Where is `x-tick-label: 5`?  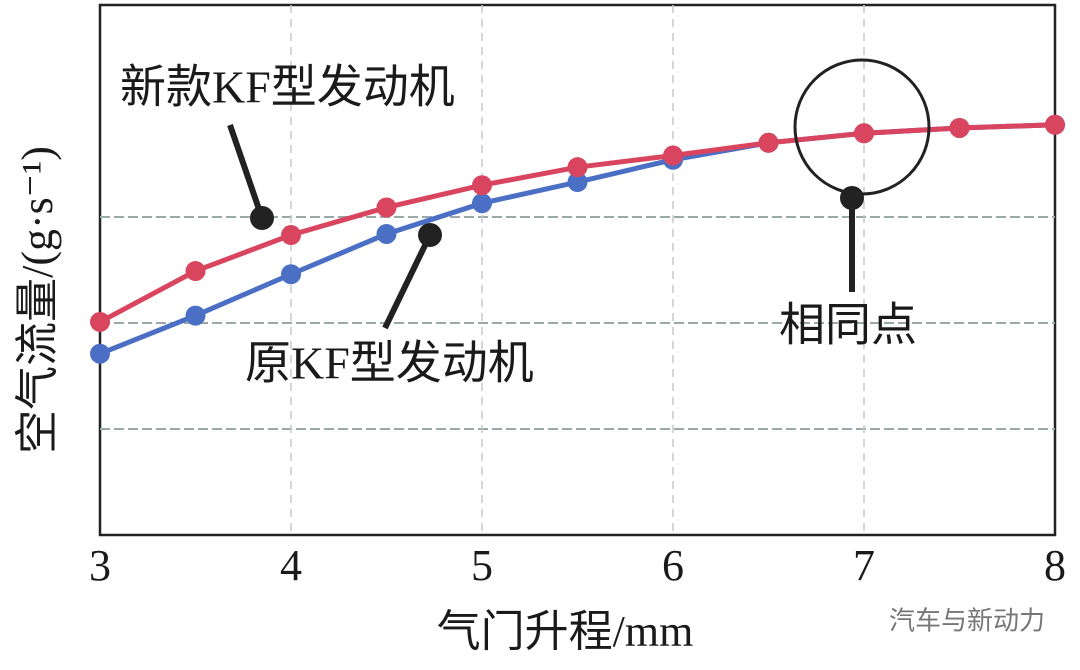
x-tick-label: 5 is located at coordinates (482, 565).